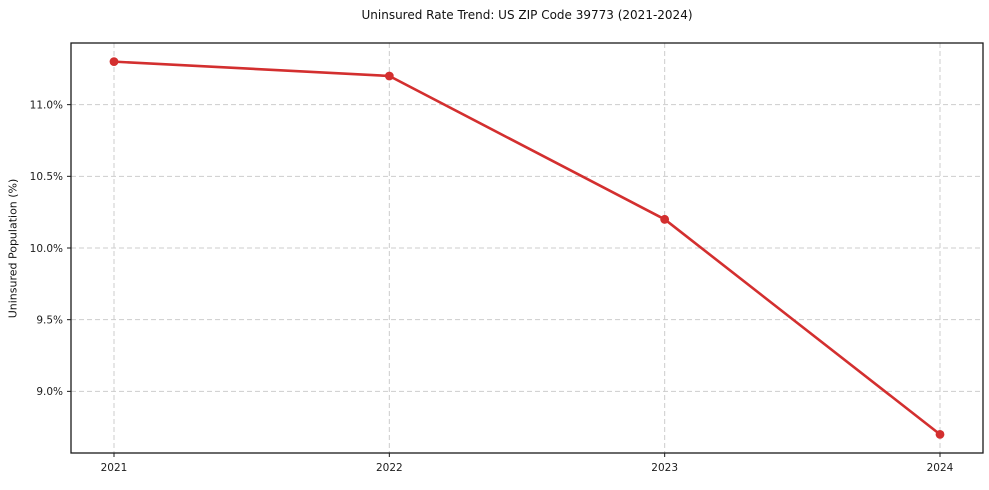 This screenshot has width=989, height=490. Describe the element at coordinates (389, 468) in the screenshot. I see `x-tick-label: 2022` at that location.